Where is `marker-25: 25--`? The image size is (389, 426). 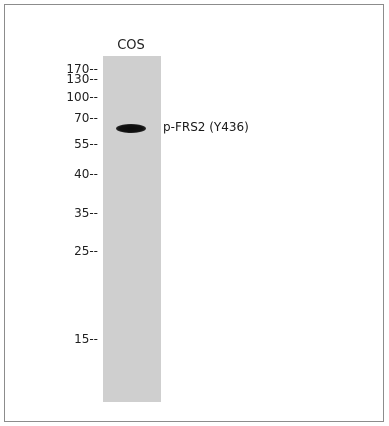
marker-25: 25-- is located at coordinates (86, 251).